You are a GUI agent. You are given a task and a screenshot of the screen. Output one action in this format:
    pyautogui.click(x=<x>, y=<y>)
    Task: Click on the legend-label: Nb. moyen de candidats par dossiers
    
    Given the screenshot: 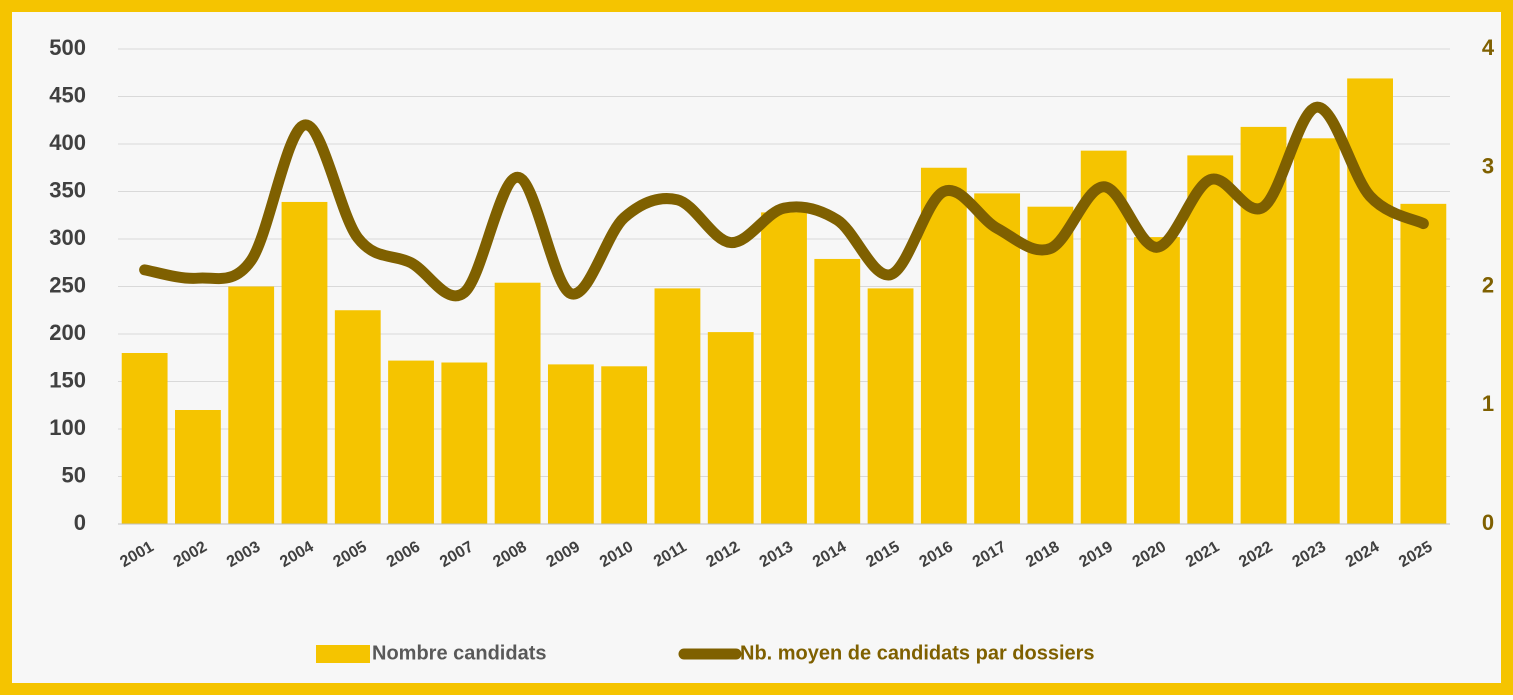 What is the action you would take?
    pyautogui.click(x=917, y=653)
    